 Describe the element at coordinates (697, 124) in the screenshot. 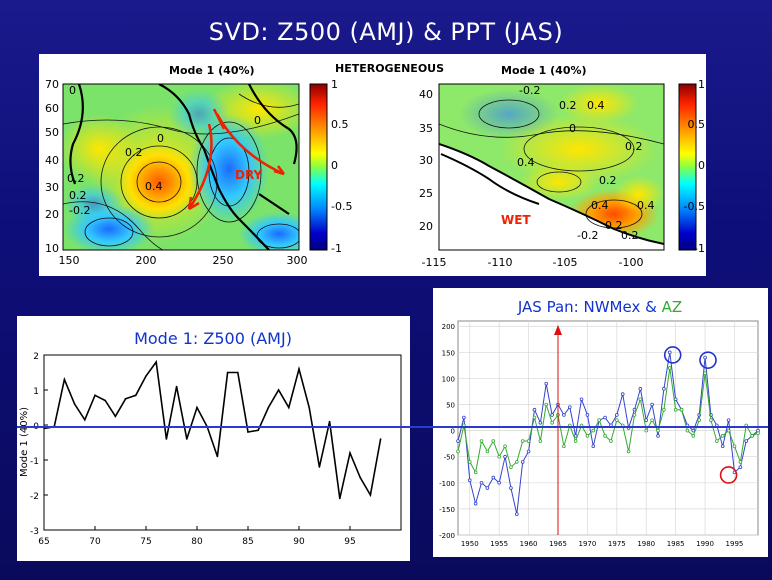

I see `colorbar-tick: 0.5` at that location.